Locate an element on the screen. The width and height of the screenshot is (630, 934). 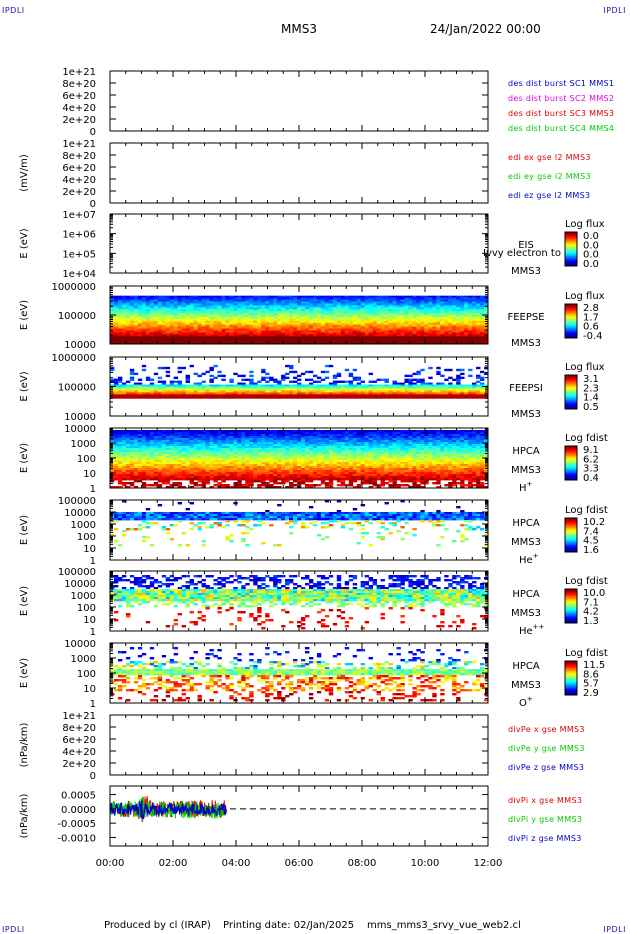
instrument-label: EIS is located at coordinates (526, 245).